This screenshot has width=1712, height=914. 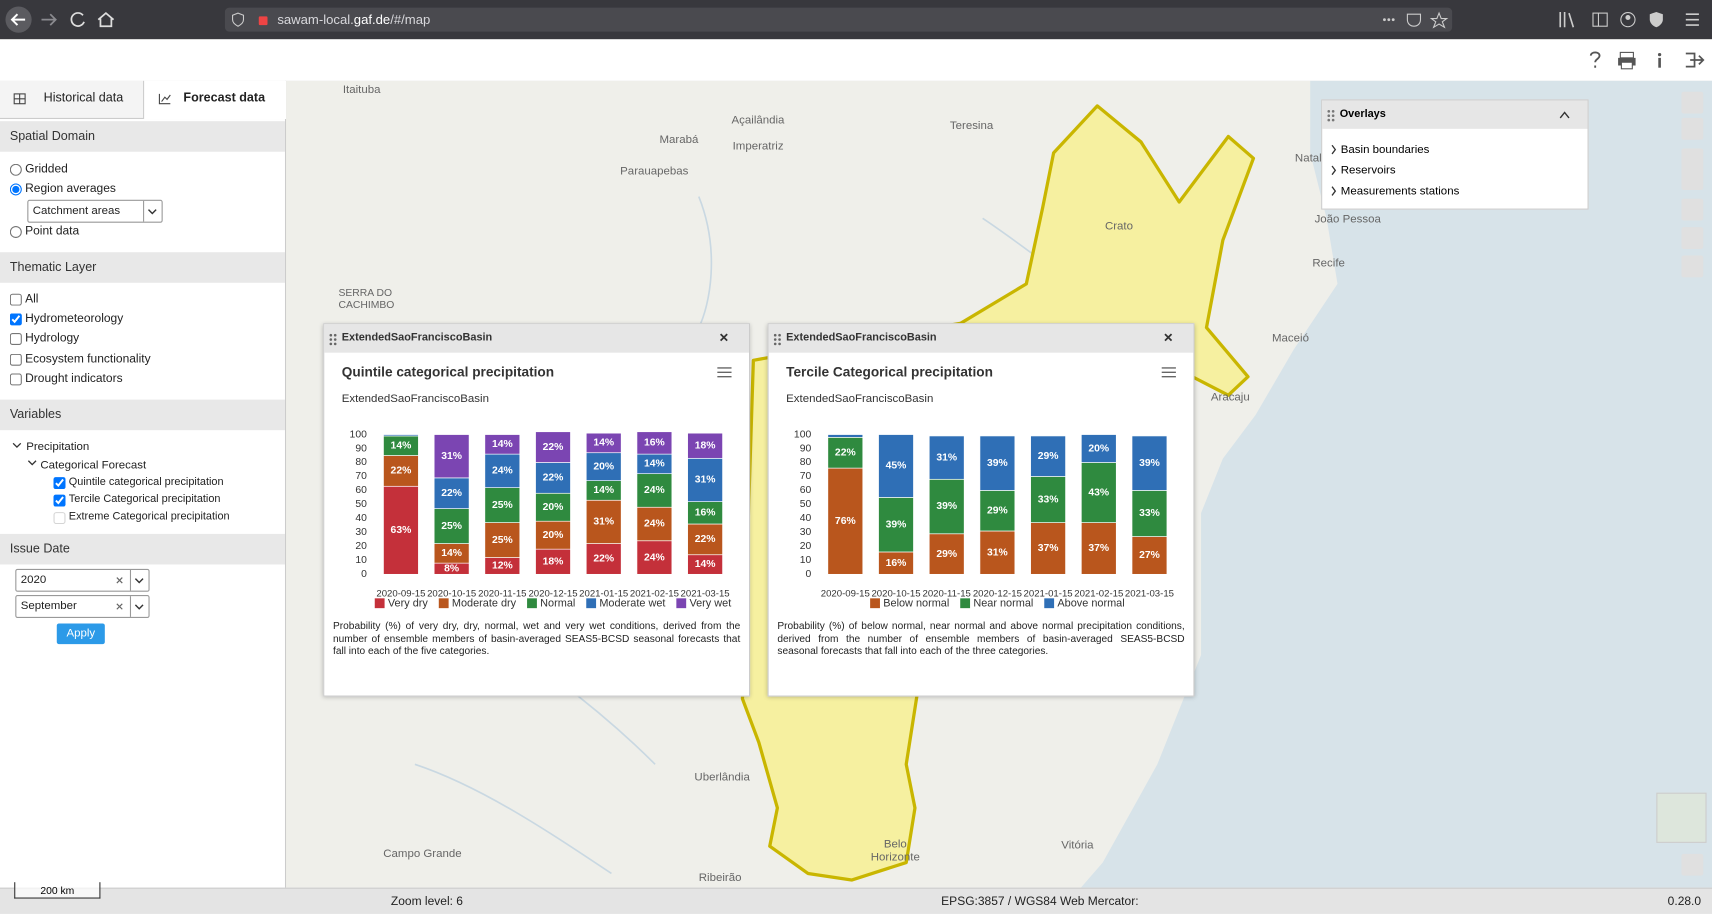 What do you see at coordinates (23, 298) in the screenshot?
I see `checkbox-option: All` at bounding box center [23, 298].